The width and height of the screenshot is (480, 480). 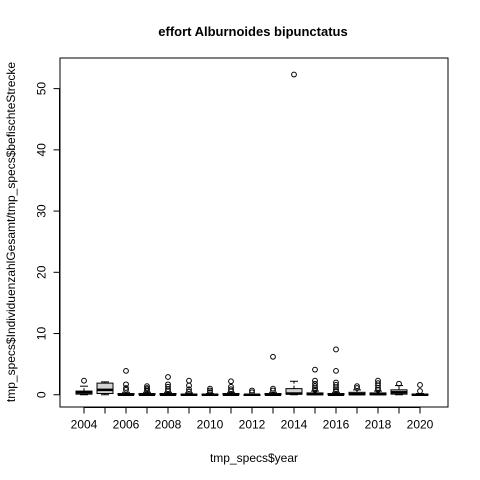 I want to click on box-group-2015, so click(x=315, y=381).